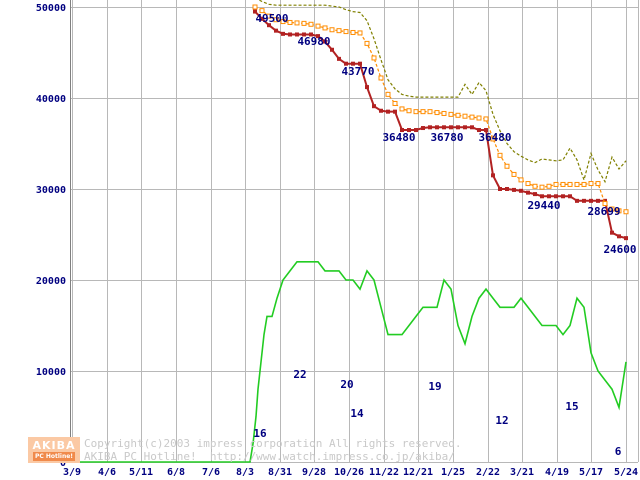 The height and width of the screenshot is (480, 640). What do you see at coordinates (357, 413) in the screenshot?
I see `data-label-shop-count: 14` at bounding box center [357, 413].